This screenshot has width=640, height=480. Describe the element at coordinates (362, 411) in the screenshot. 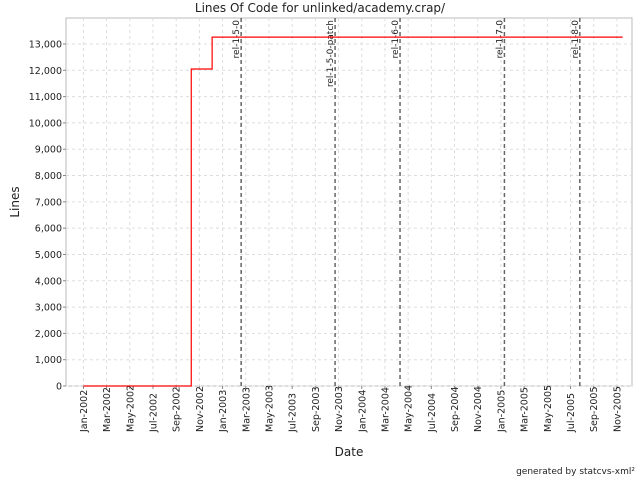

I see `x-tick-label: Jan-2004` at that location.